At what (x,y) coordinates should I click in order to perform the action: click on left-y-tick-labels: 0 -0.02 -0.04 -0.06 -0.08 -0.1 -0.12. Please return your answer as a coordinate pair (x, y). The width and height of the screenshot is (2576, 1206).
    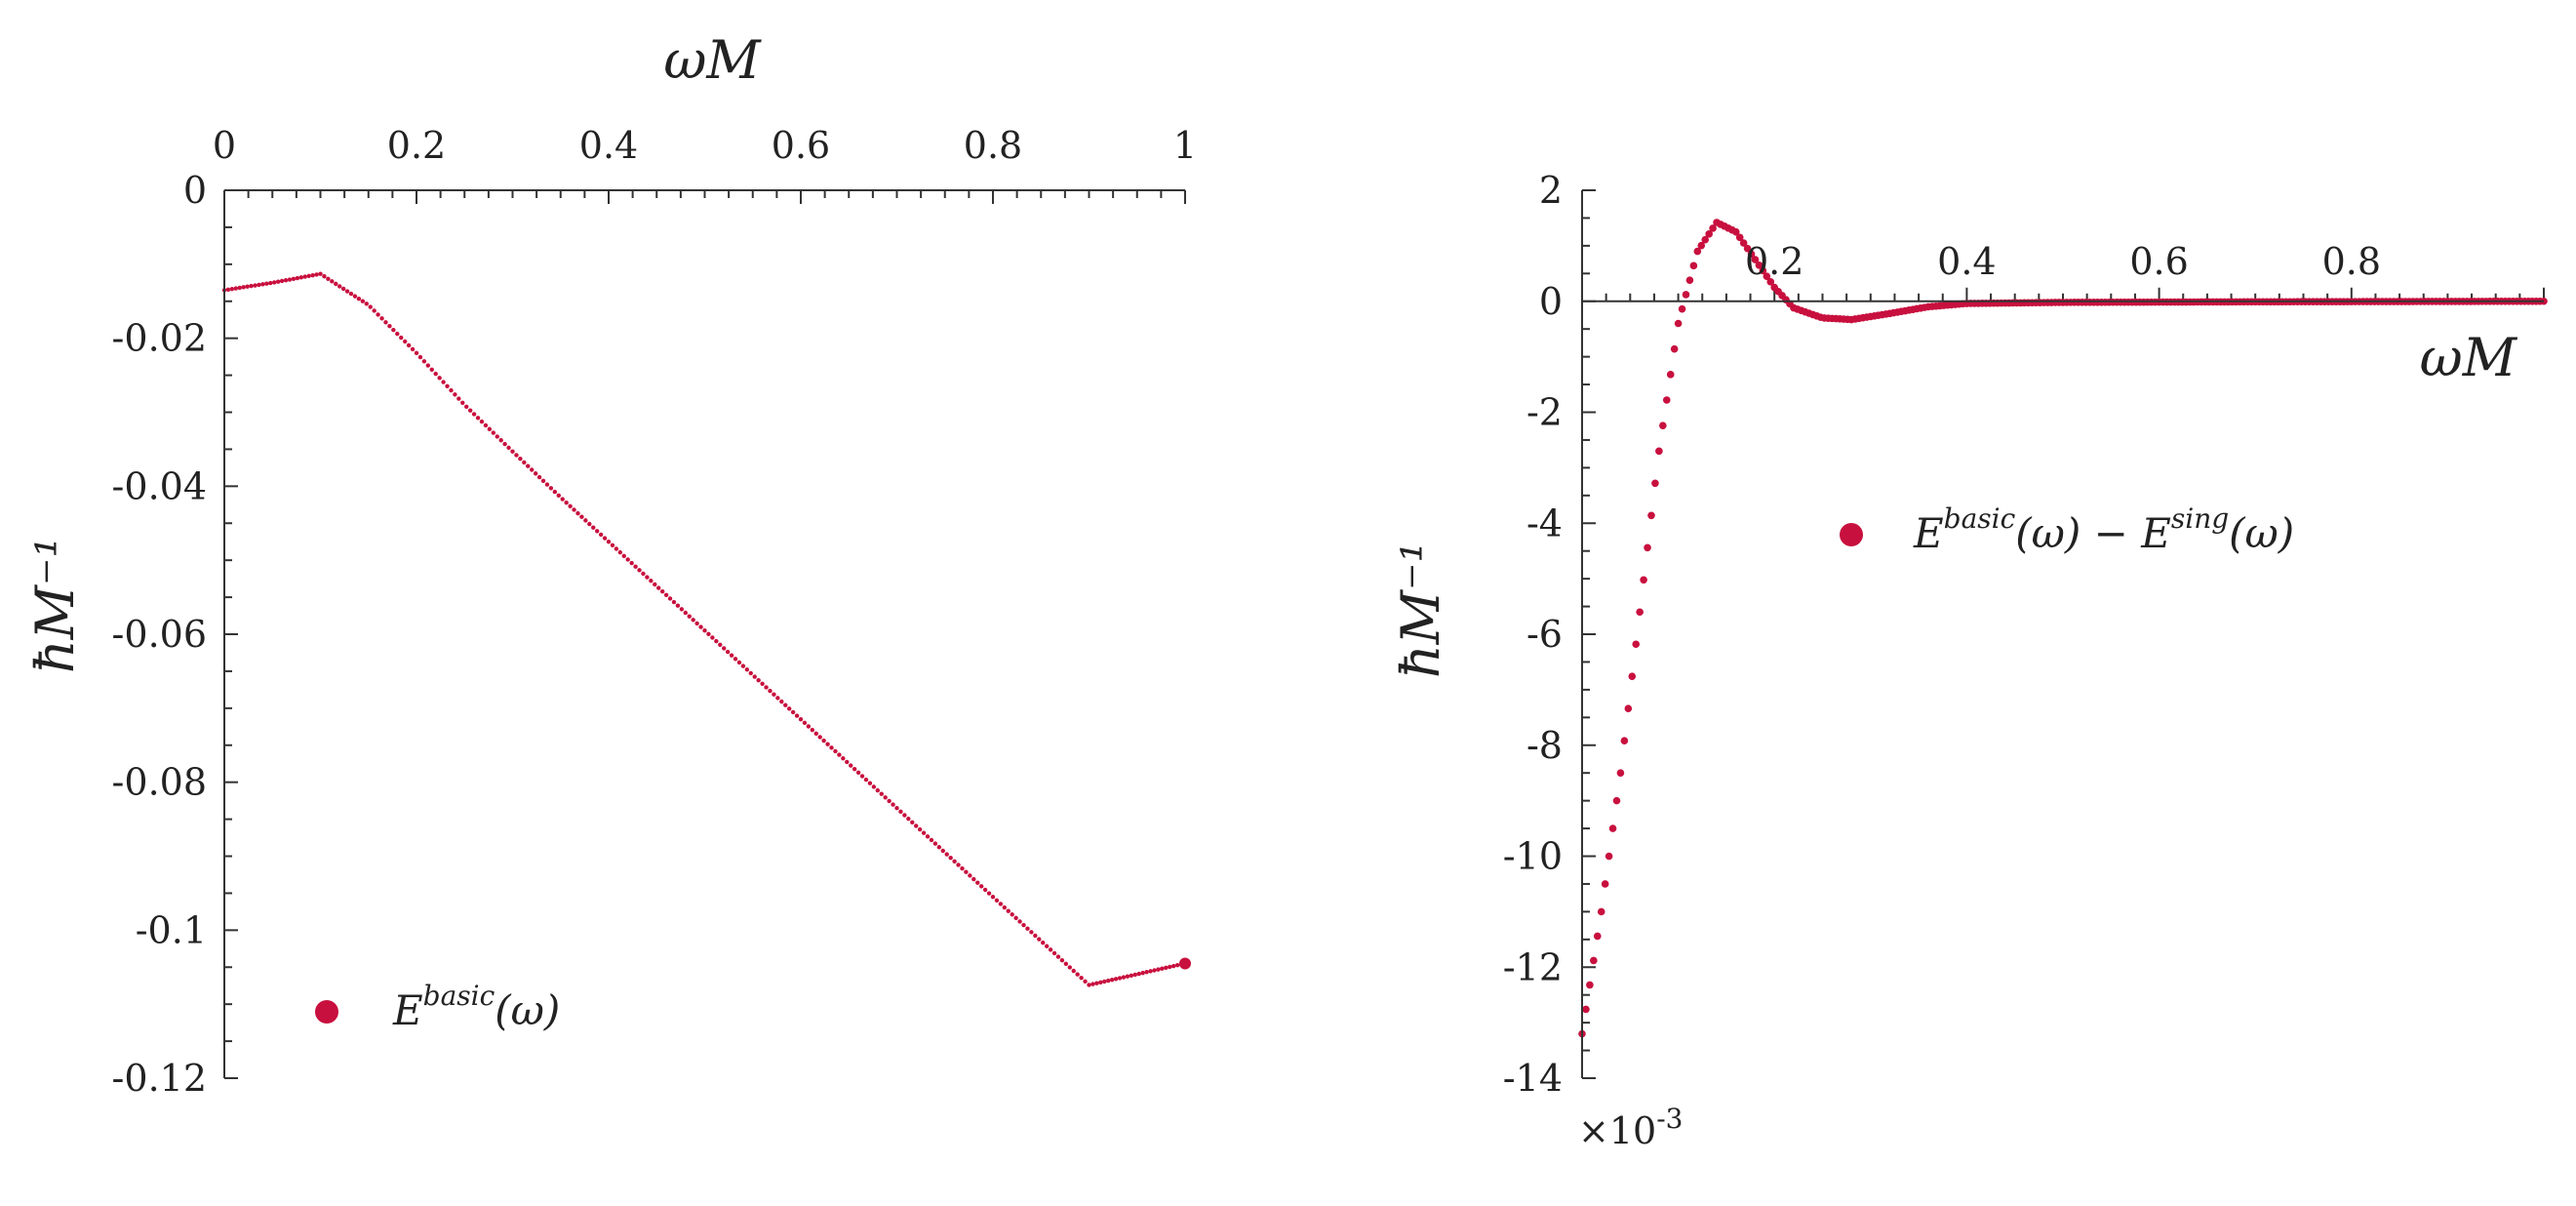
    Looking at the image, I should click on (159, 634).